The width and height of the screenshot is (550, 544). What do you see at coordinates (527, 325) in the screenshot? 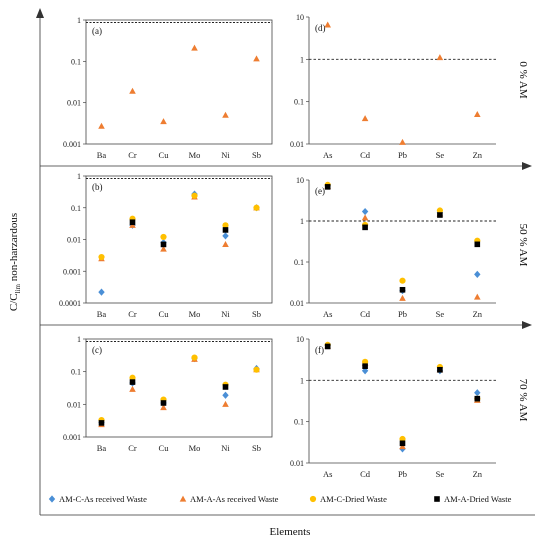
I see `row-separator-2-arrow-icon` at bounding box center [527, 325].